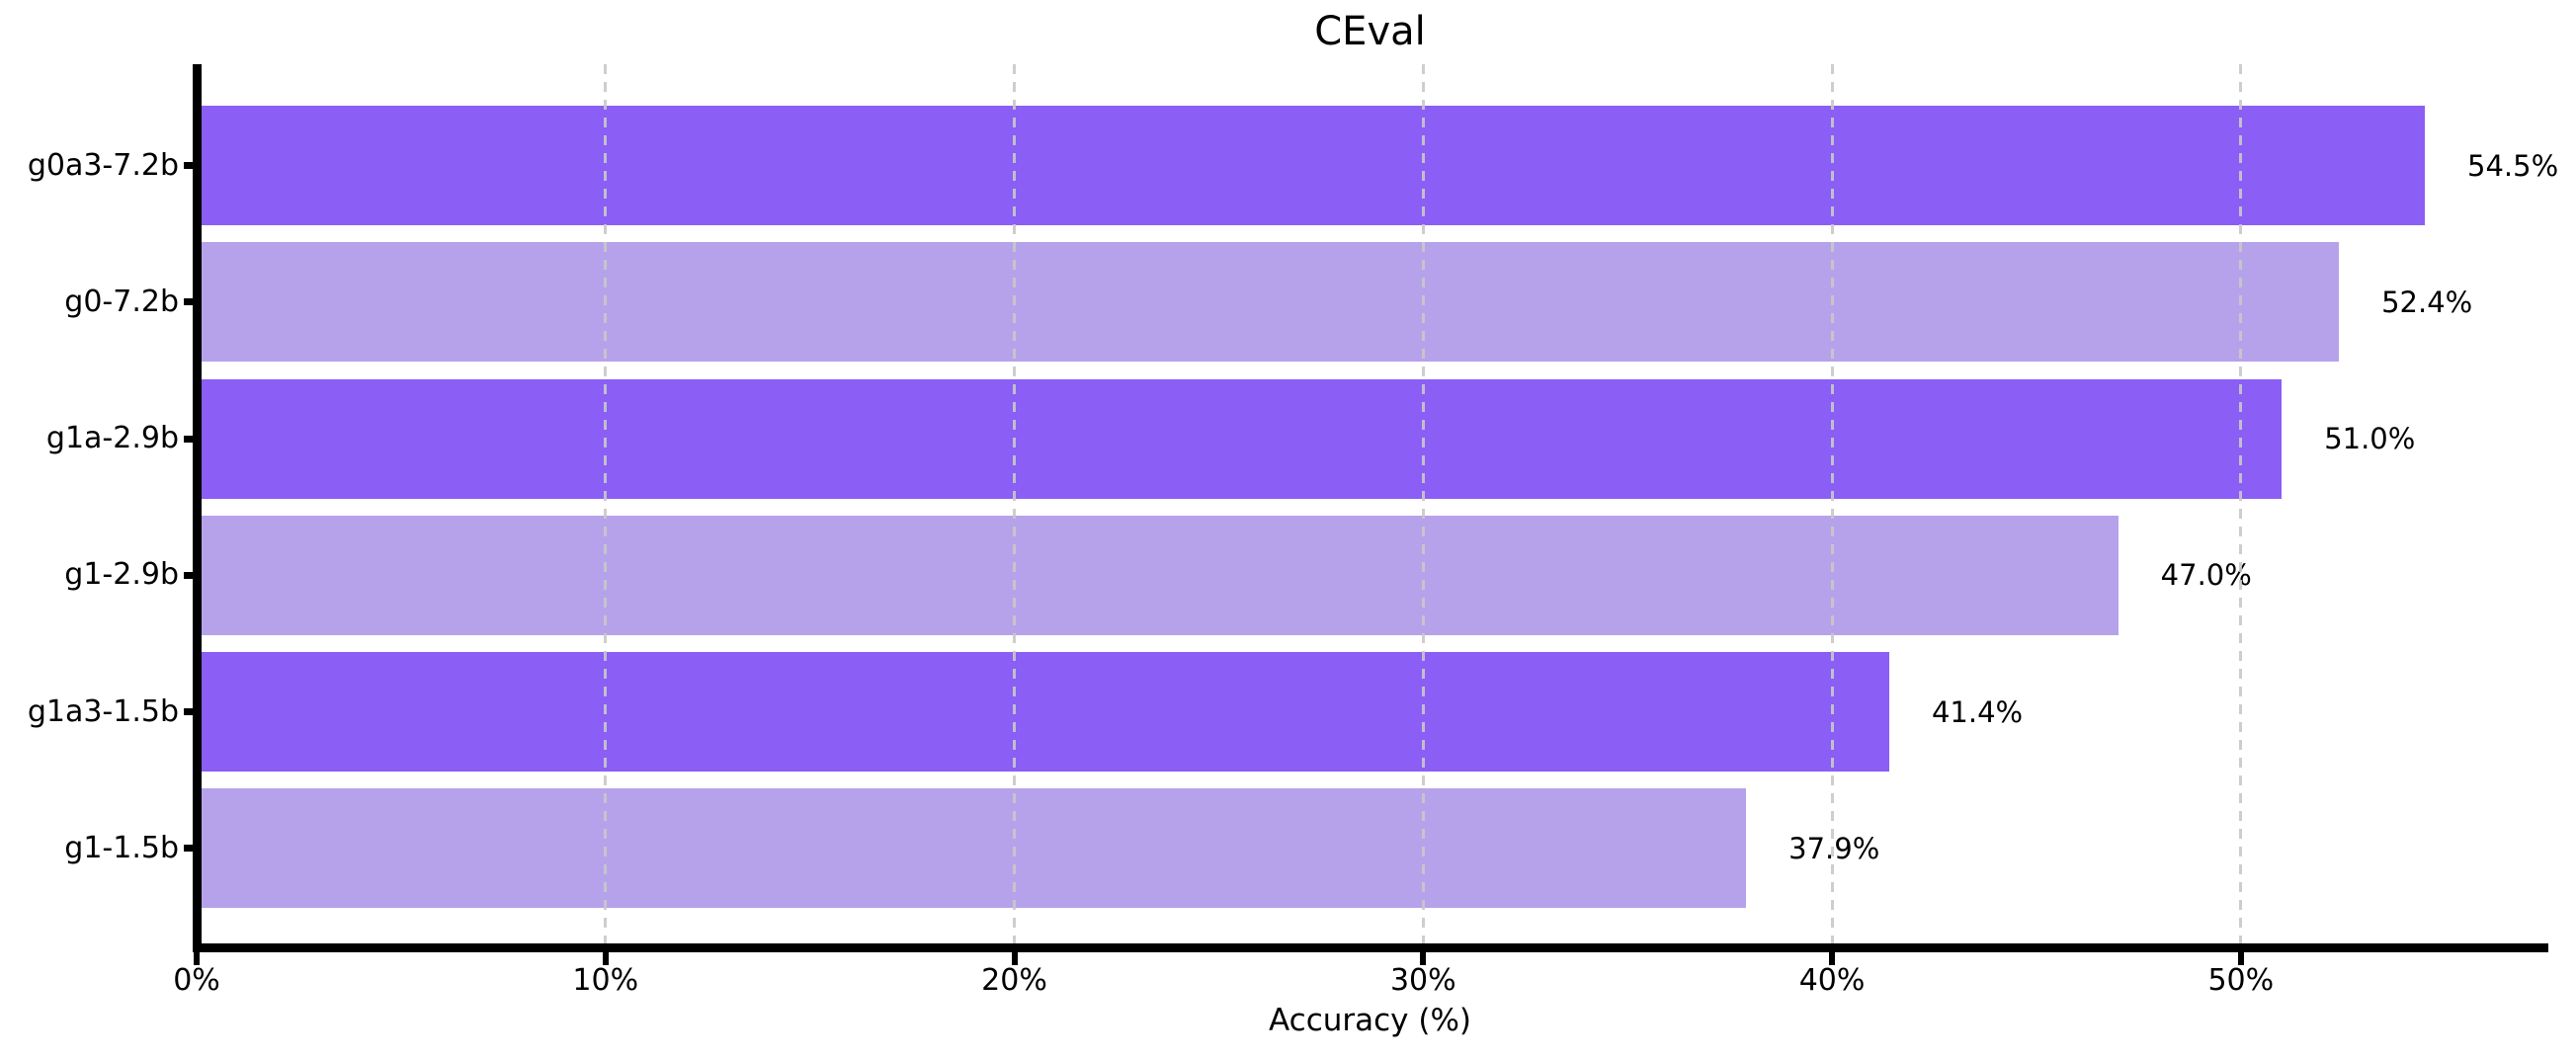 The width and height of the screenshot is (2576, 1059). What do you see at coordinates (1834, 848) in the screenshot?
I see `bar-value-label: 37.9%` at bounding box center [1834, 848].